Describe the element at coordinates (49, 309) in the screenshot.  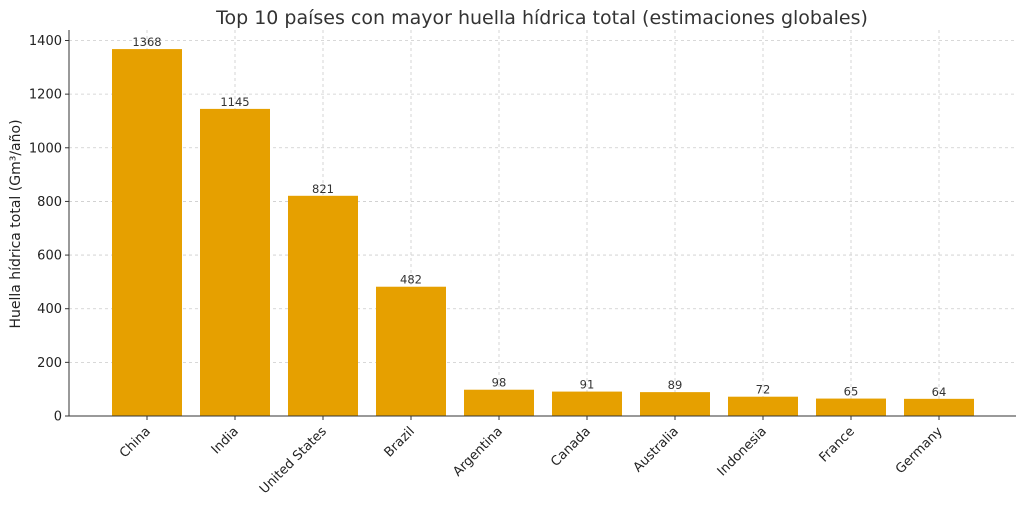
I see `y-tick-label: 400` at that location.